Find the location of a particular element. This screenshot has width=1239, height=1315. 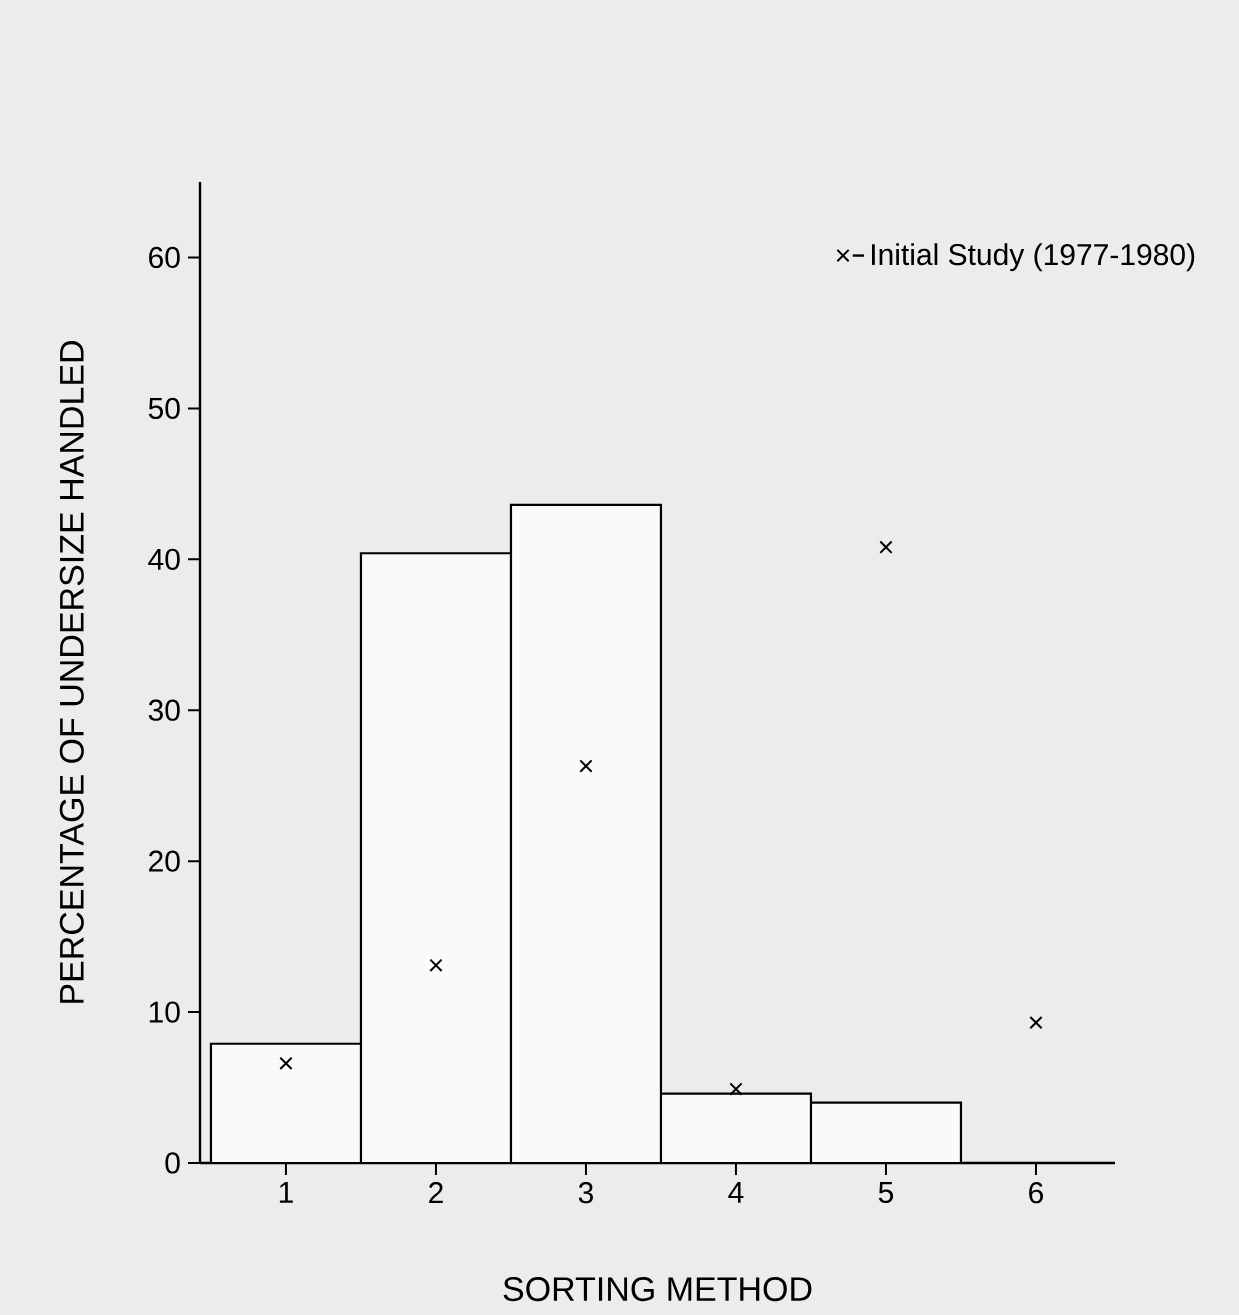

y-tick-label: 10 is located at coordinates (164, 1012).